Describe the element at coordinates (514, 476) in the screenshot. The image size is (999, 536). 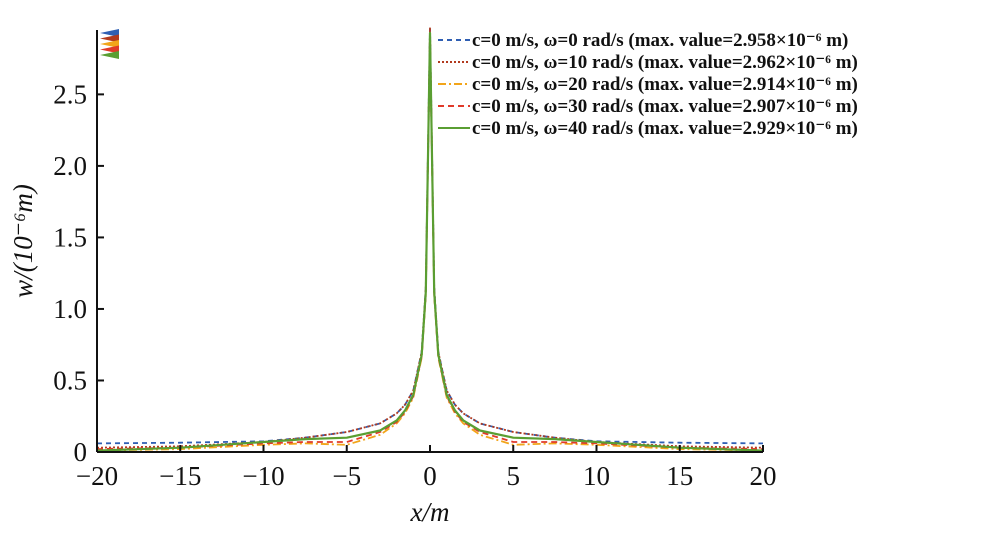
I see `x-tick-label: 5` at that location.